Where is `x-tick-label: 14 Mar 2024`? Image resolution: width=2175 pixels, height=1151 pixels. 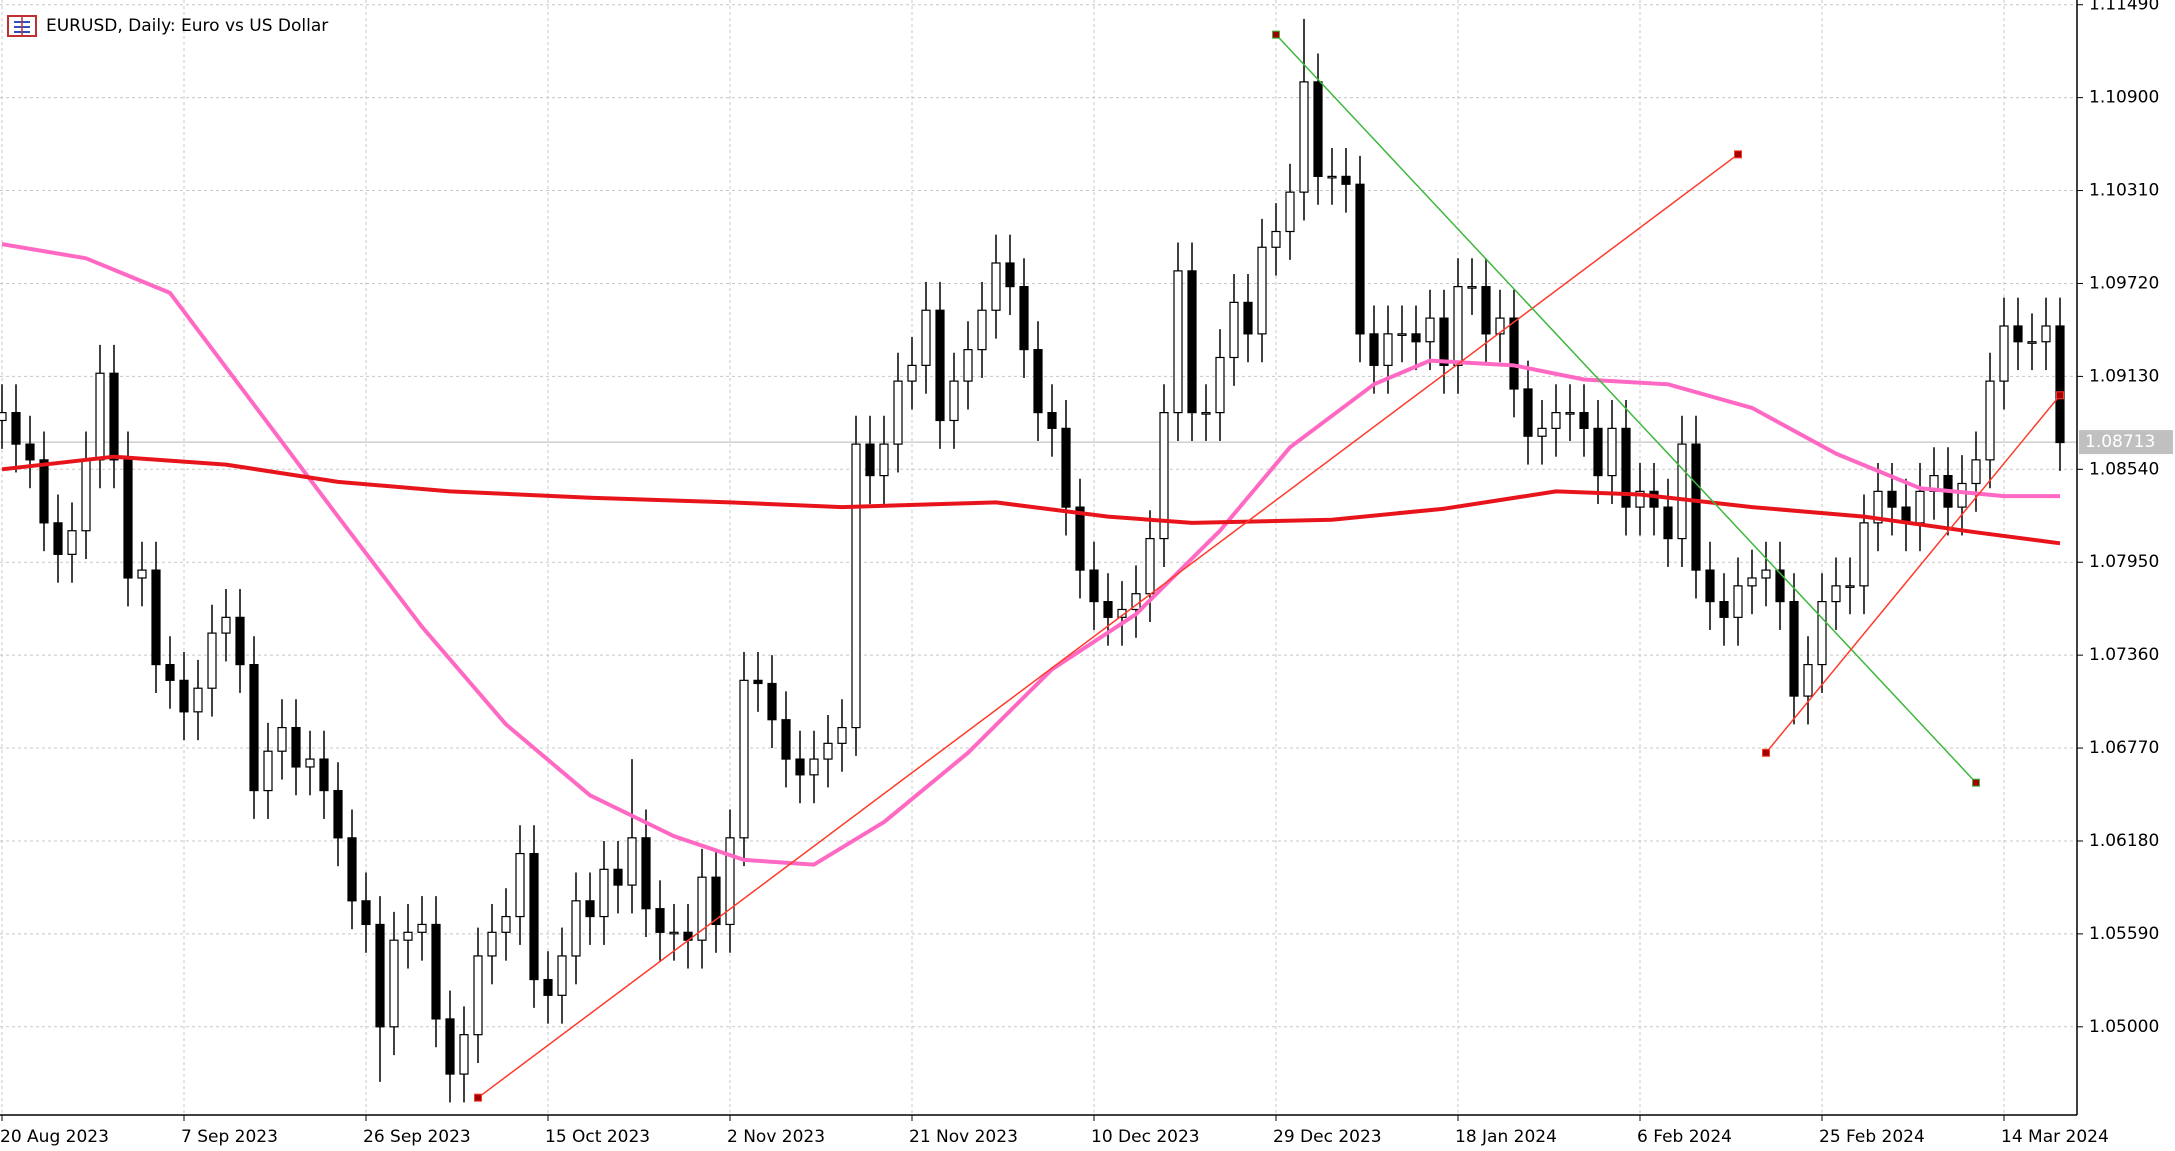 x-tick-label: 14 Mar 2024 is located at coordinates (2055, 1137).